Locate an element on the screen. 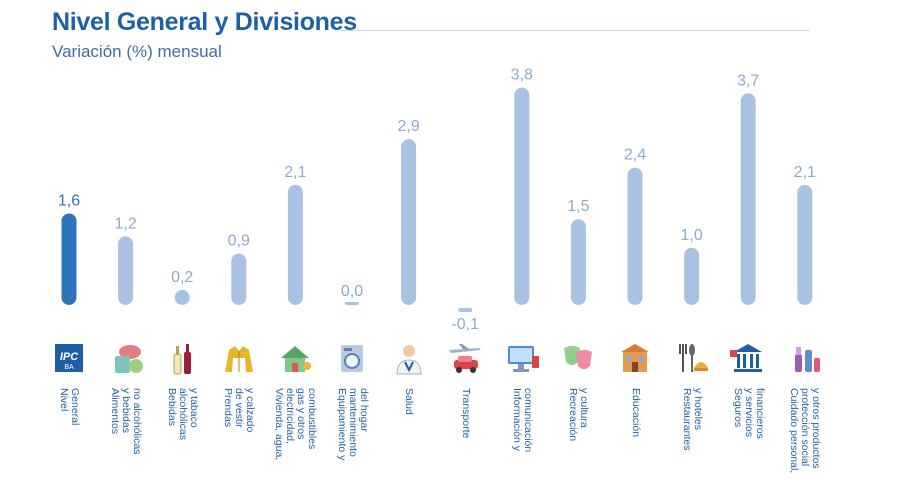 Image resolution: width=912 pixels, height=488 pixels. category-label-recreacion-y-cultura-line-2: y cultura is located at coordinates (584, 408).